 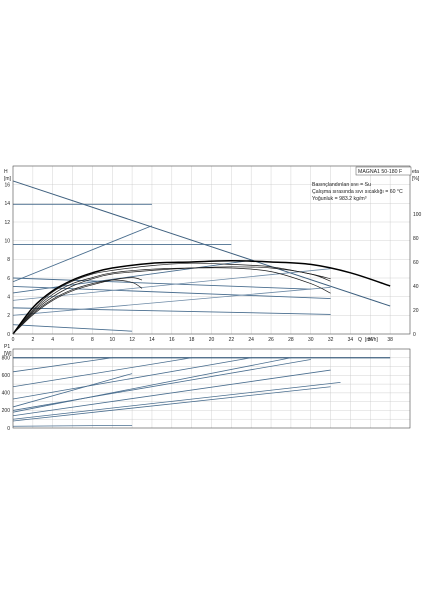 What do you see at coordinates (13, 340) in the screenshot?
I see `x-tick-label: 0` at bounding box center [13, 340].